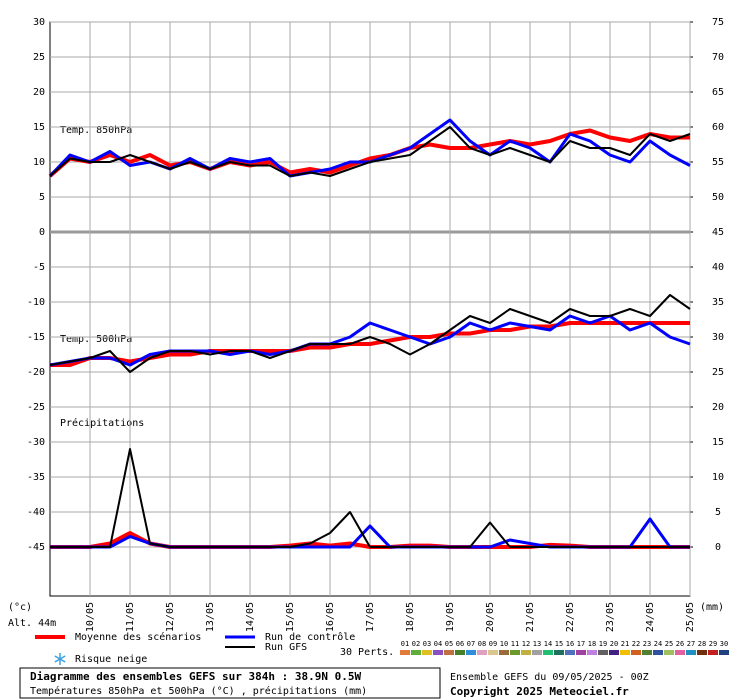  What do you see at coordinates (310, 637) in the screenshot?
I see `legend-label: Run de contrôle` at bounding box center [310, 637].